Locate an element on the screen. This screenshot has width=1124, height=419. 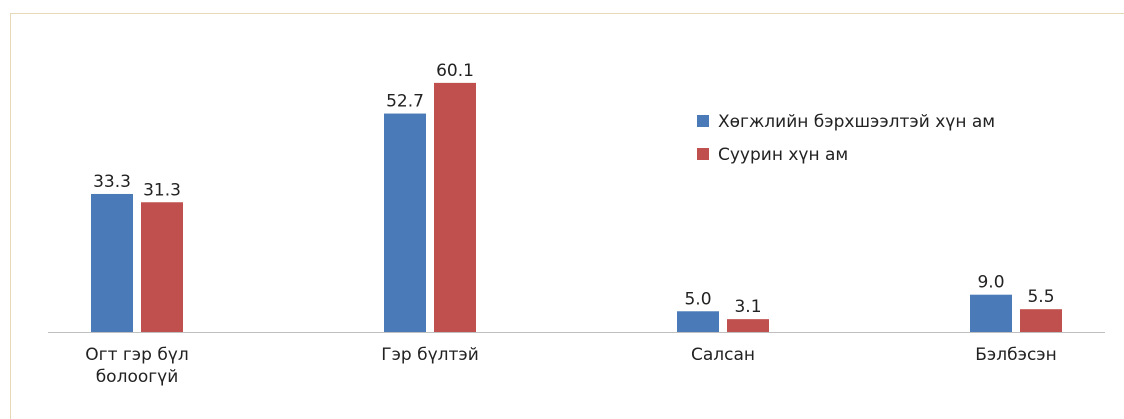
value-label: 52.7 is located at coordinates (405, 102).